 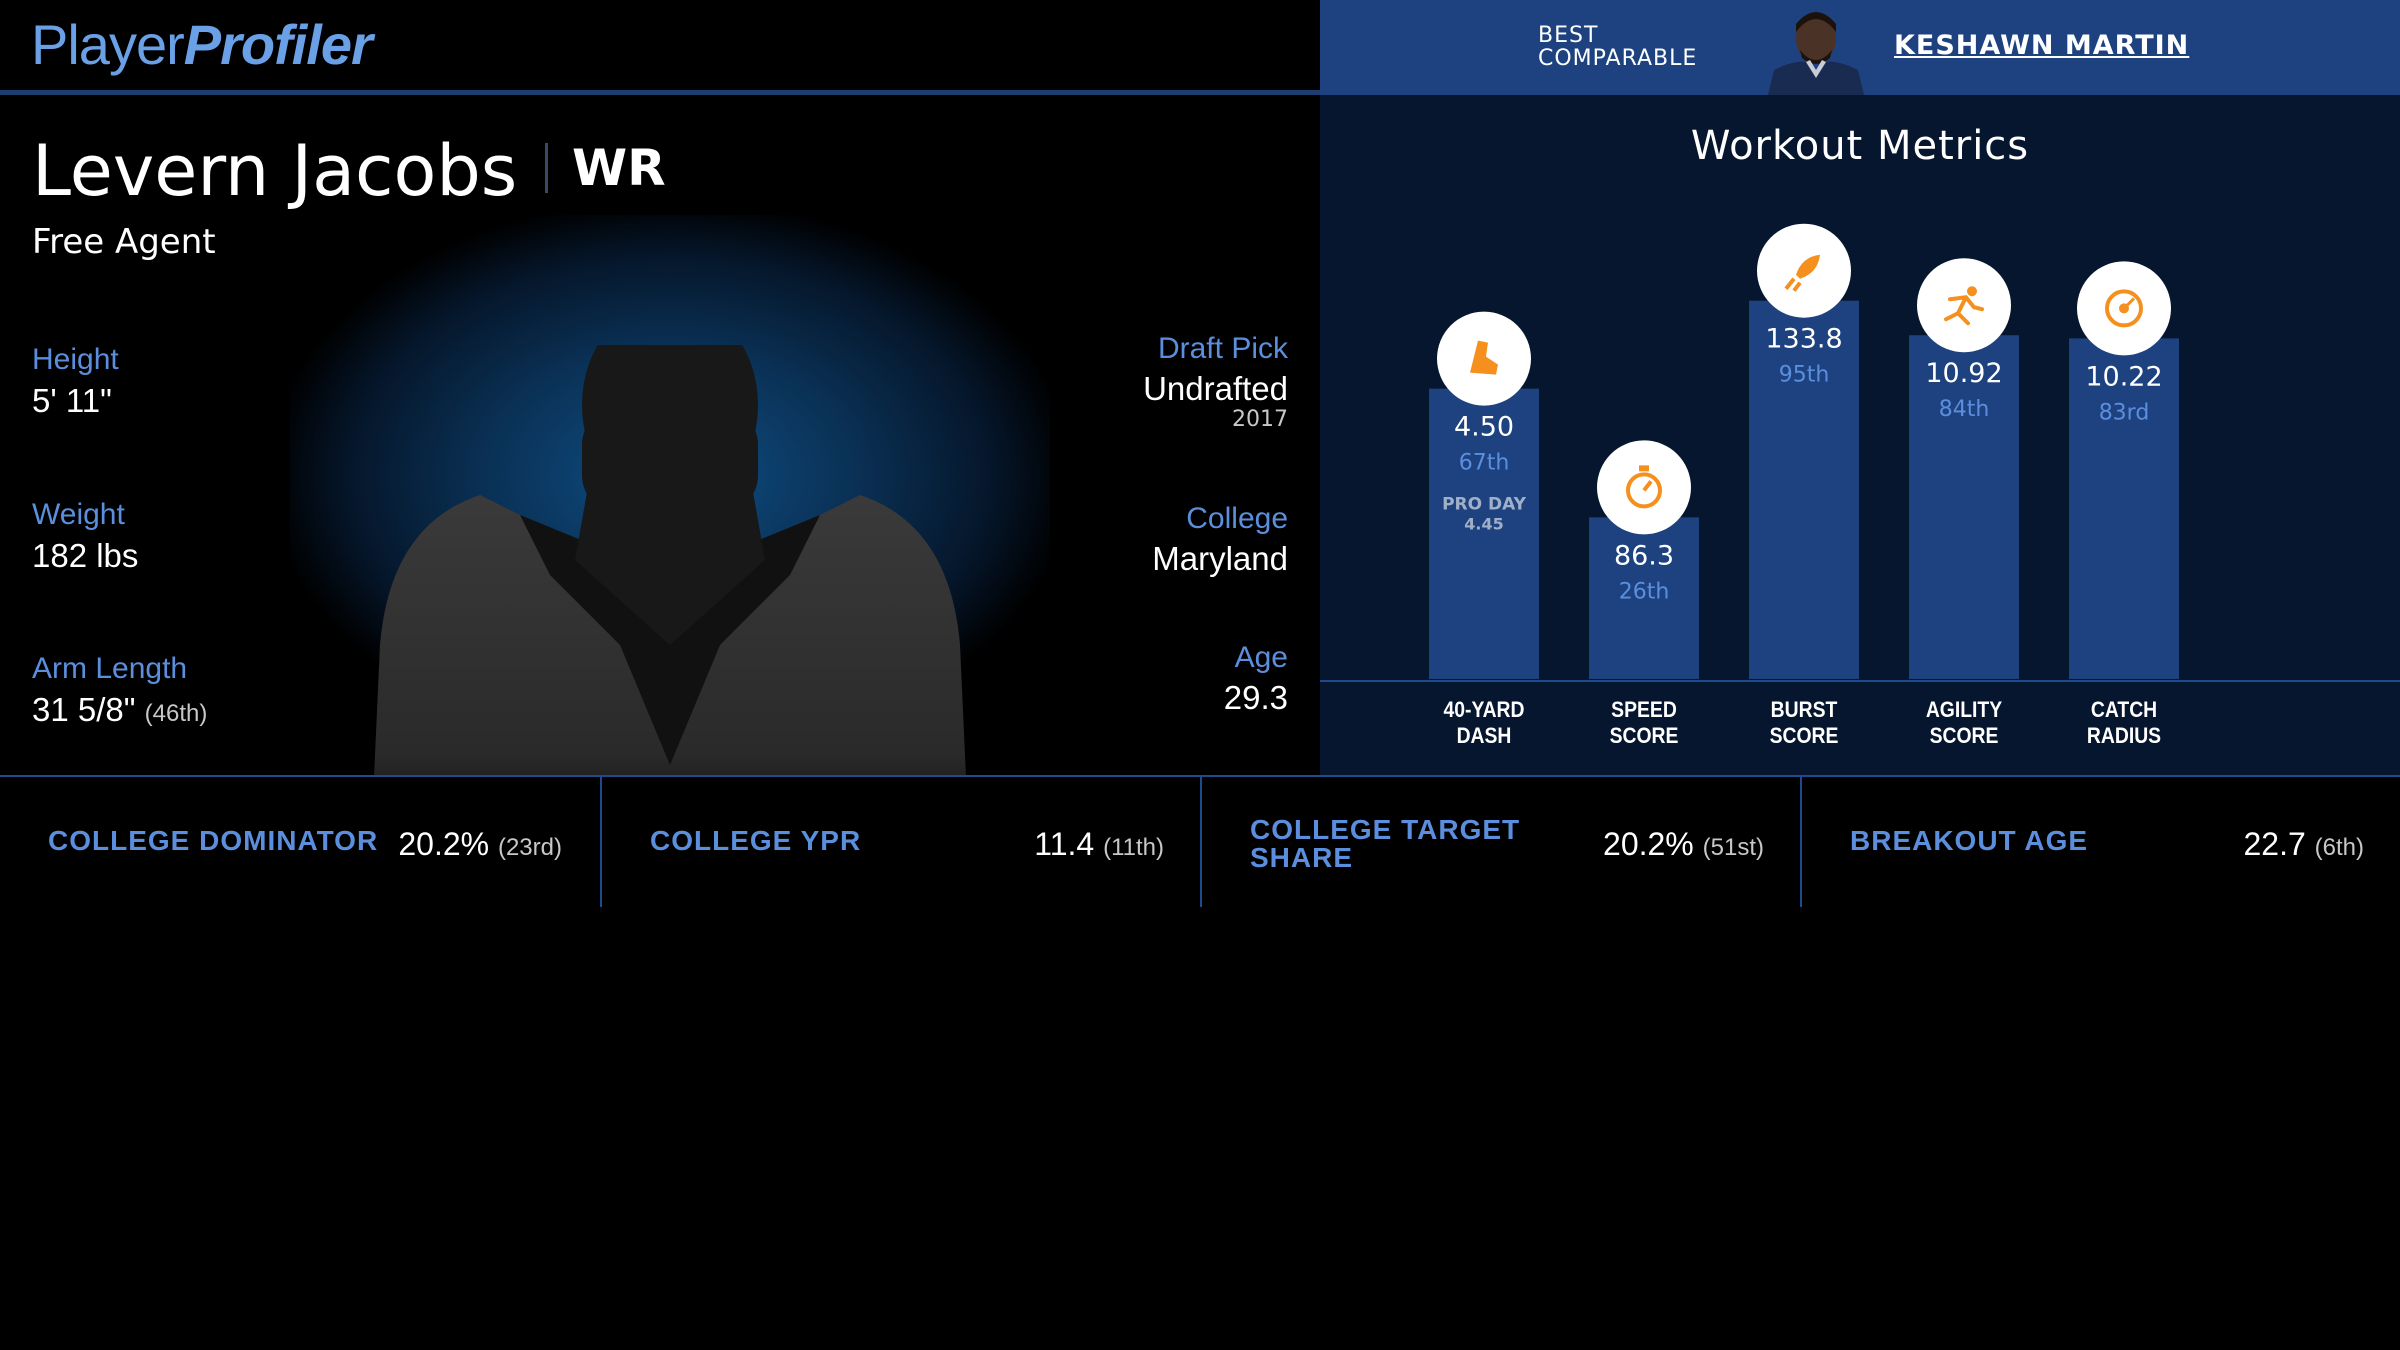 I want to click on stat-college-target-share: COLLEGE TARGET SHARE 20.2% (51st), so click(x=1500, y=842).